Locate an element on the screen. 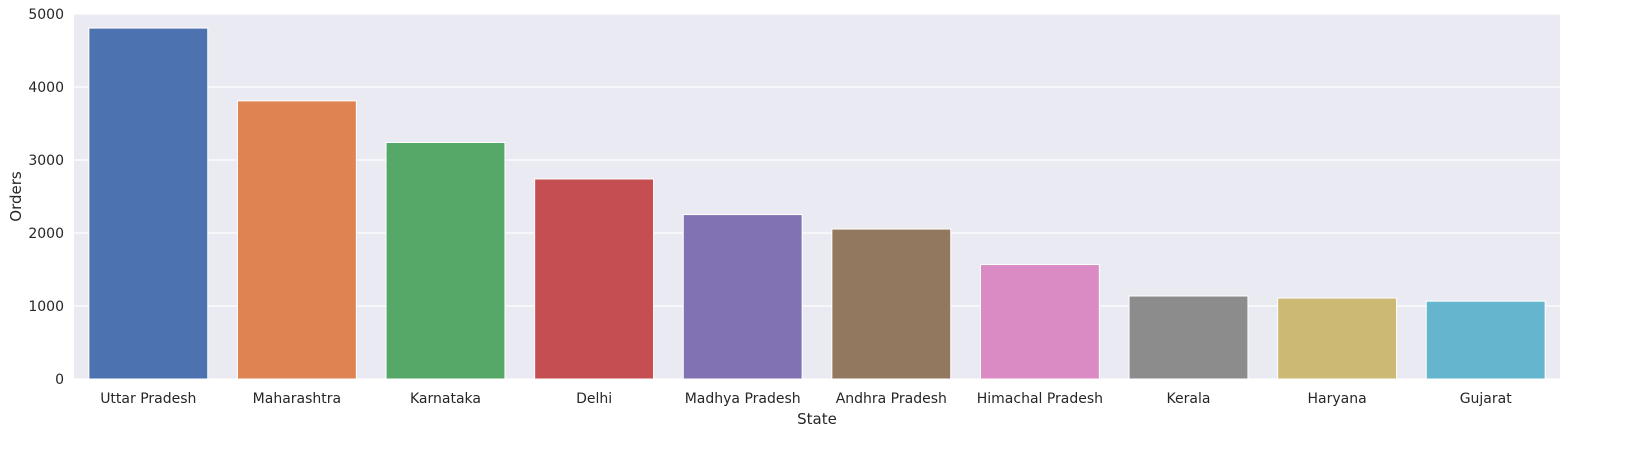  y-tick-label: 1000 is located at coordinates (46, 307).